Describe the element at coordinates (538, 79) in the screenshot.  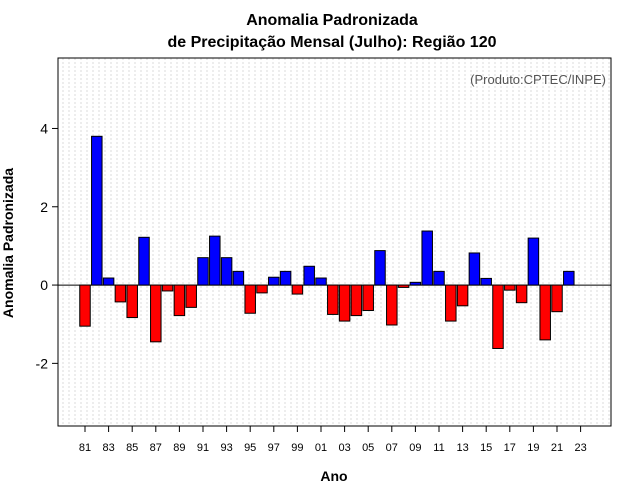
I see `credit-label: (Produto:CPTEC/INPE)` at that location.